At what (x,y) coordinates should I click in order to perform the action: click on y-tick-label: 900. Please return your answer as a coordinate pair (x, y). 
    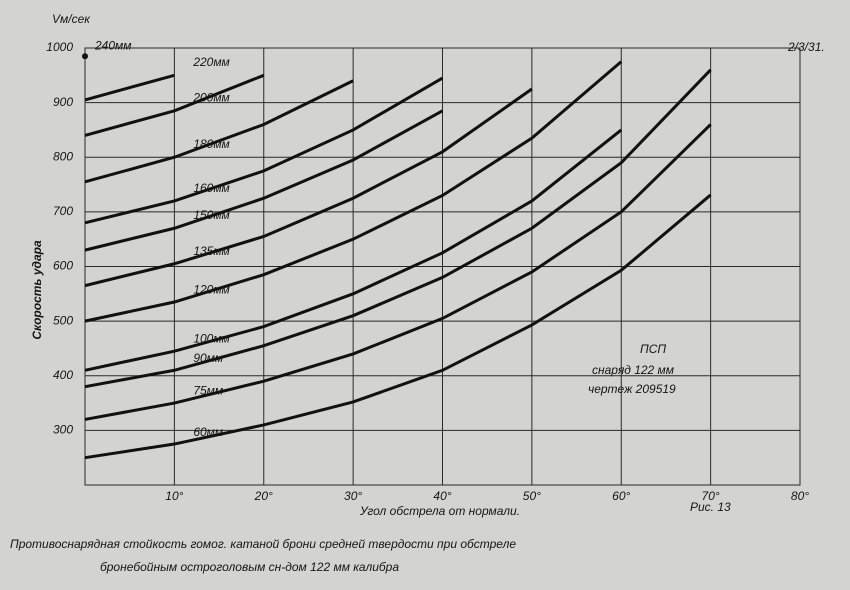
    Looking at the image, I should click on (63, 102).